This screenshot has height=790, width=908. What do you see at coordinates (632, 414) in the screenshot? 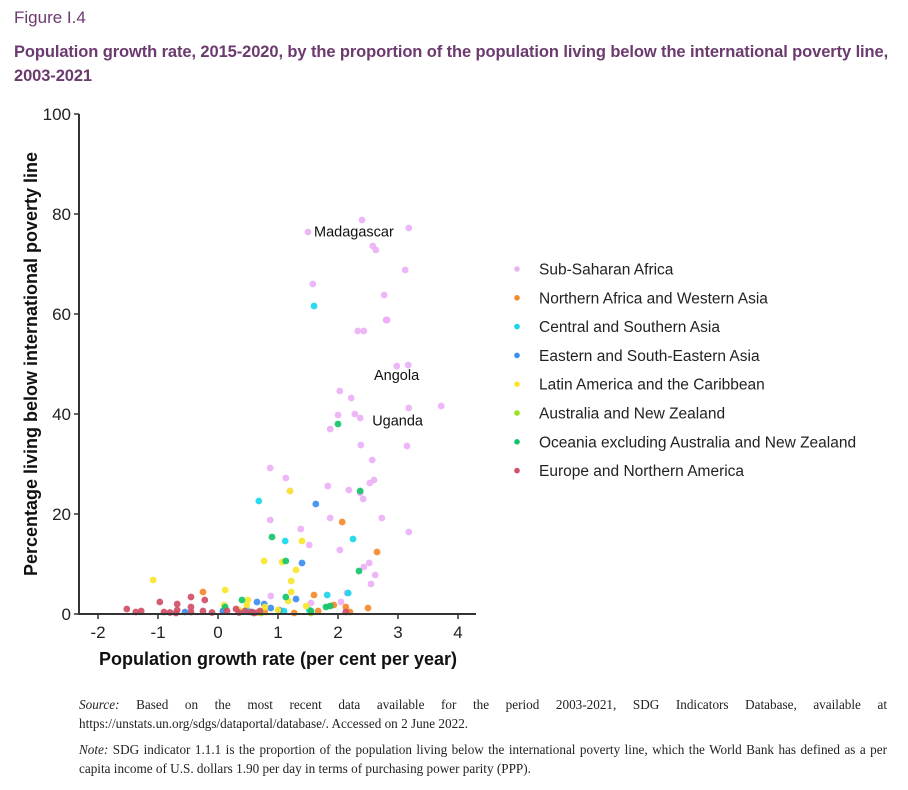
I see `legend-label: Australia and New Zealand` at bounding box center [632, 414].